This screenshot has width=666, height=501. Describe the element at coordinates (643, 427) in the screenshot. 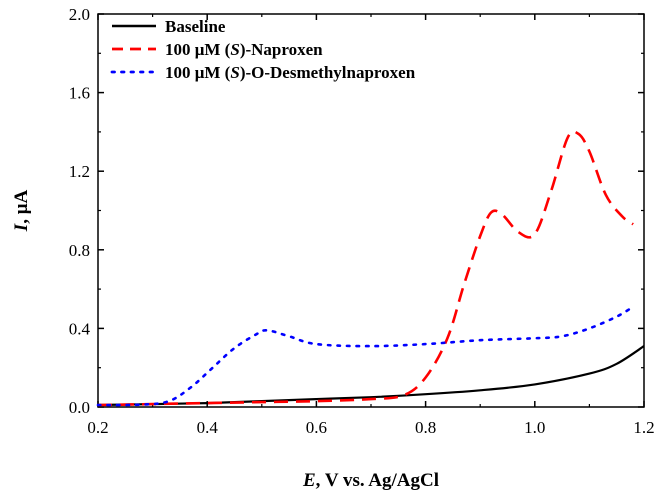

I see `x-tick-label: 1.2` at that location.